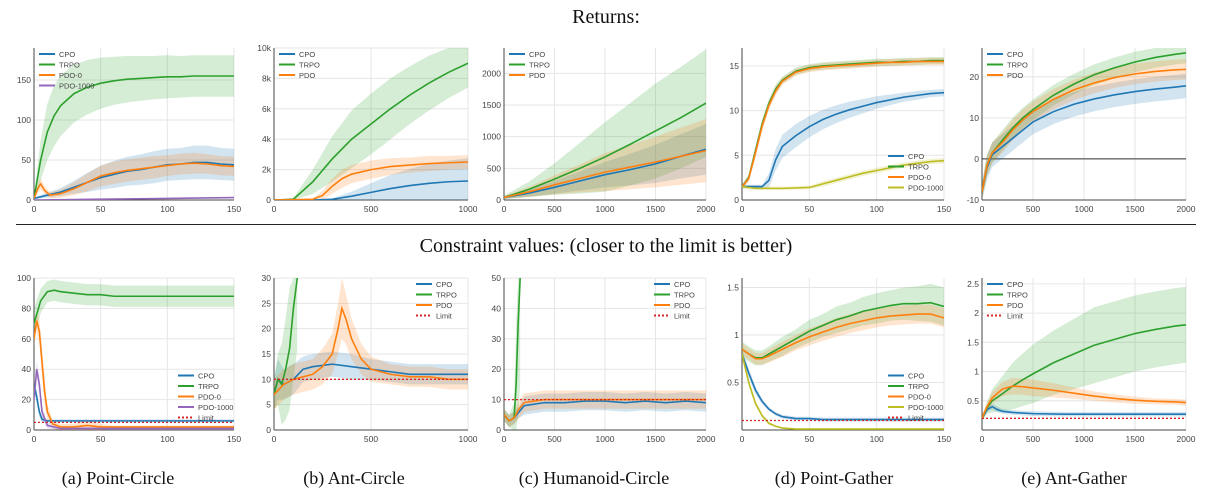 This screenshot has height=503, width=1212. I want to click on y-tick-label: -10, so click(973, 200).